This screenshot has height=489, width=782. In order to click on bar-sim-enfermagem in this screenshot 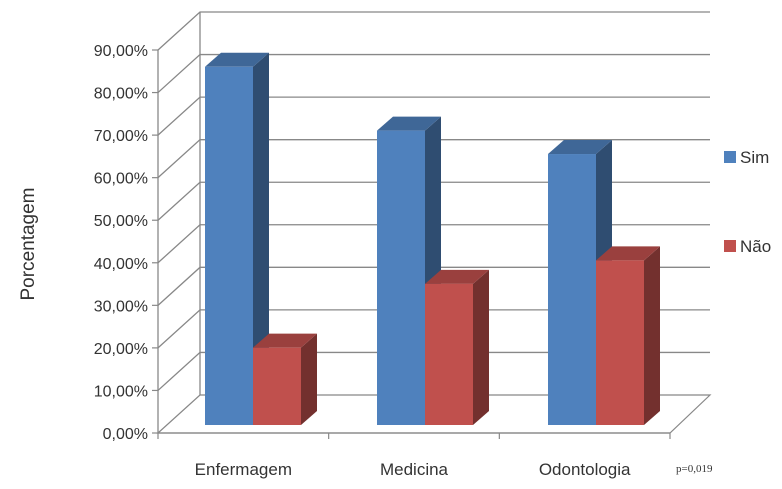, I will do `click(237, 239)`.